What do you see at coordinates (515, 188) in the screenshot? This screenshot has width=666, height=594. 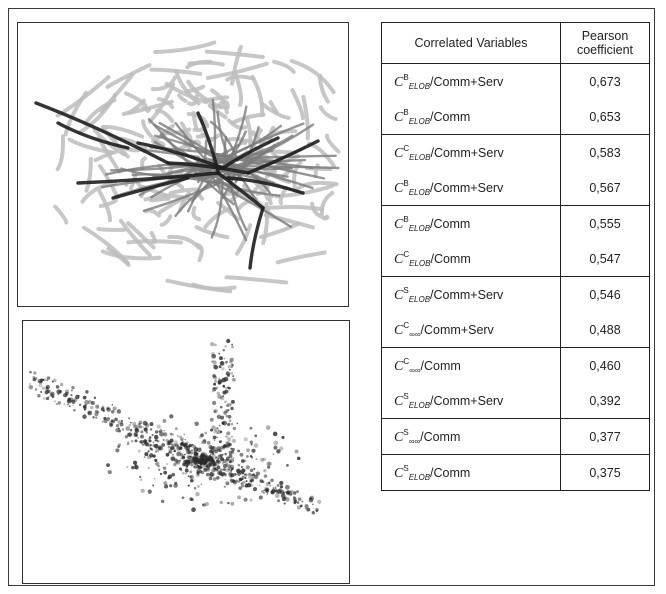 I see `table-row: CBELOB/Comm+Serv 0,567` at bounding box center [515, 188].